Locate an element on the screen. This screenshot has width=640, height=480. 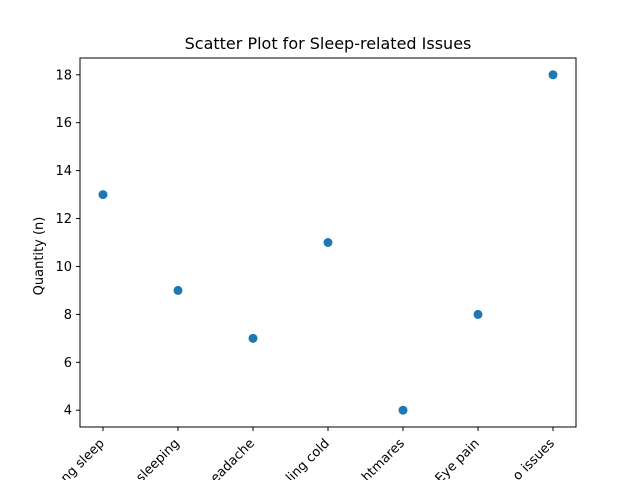
x-tick-label: ling cold is located at coordinates (307, 458).